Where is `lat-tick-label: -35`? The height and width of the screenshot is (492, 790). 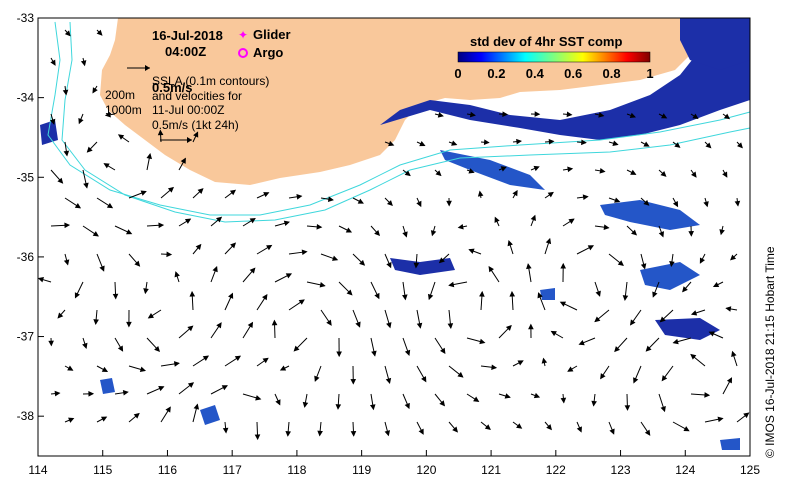
lat-tick-label: -35 is located at coordinates (26, 177).